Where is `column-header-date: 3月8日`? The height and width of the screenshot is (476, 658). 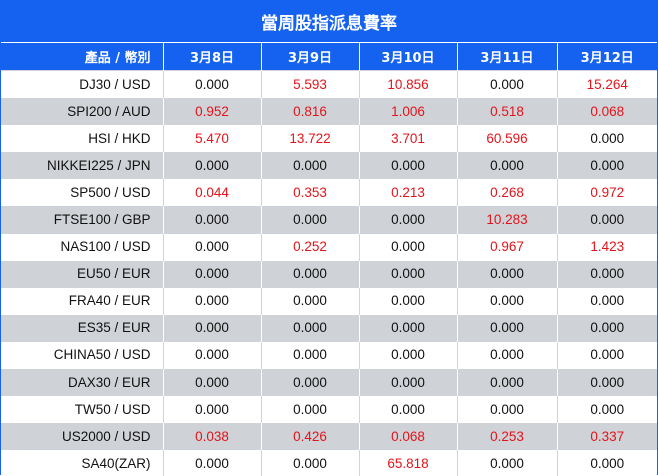 column-header-date: 3月8日 is located at coordinates (211, 56).